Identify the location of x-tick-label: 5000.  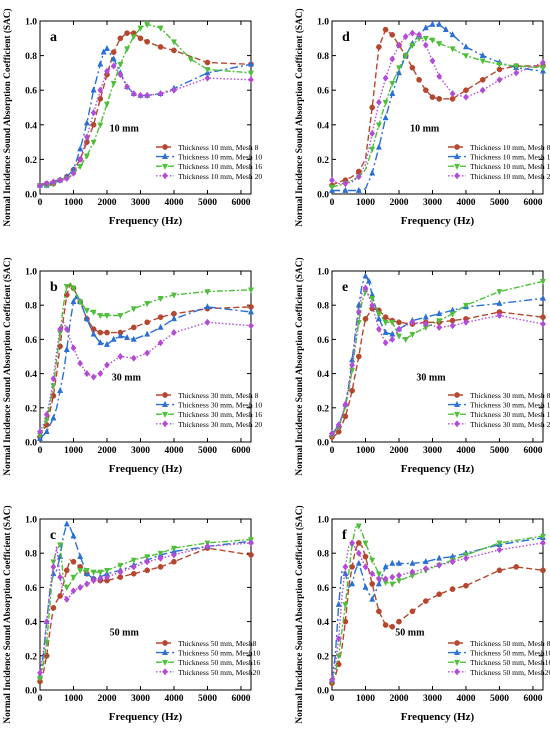
(499, 203).